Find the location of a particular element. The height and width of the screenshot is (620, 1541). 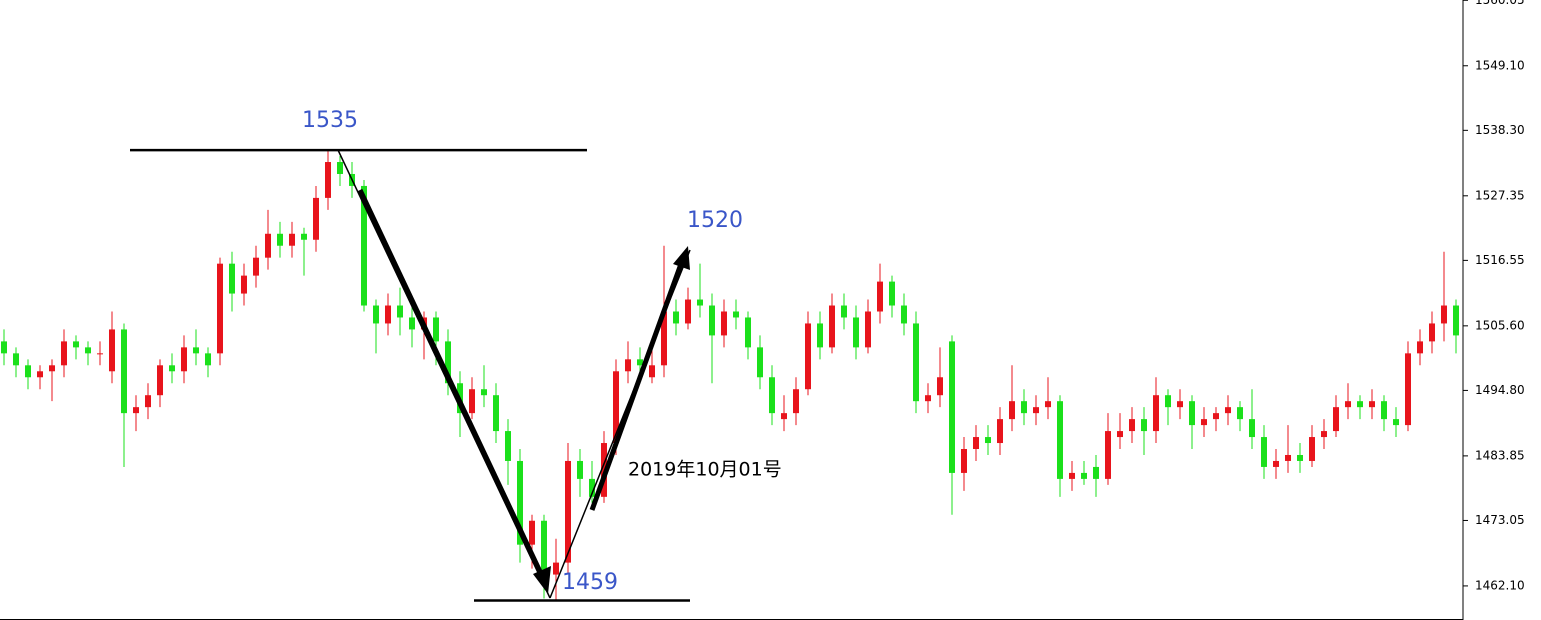

annotation: 1459 is located at coordinates (590, 582).